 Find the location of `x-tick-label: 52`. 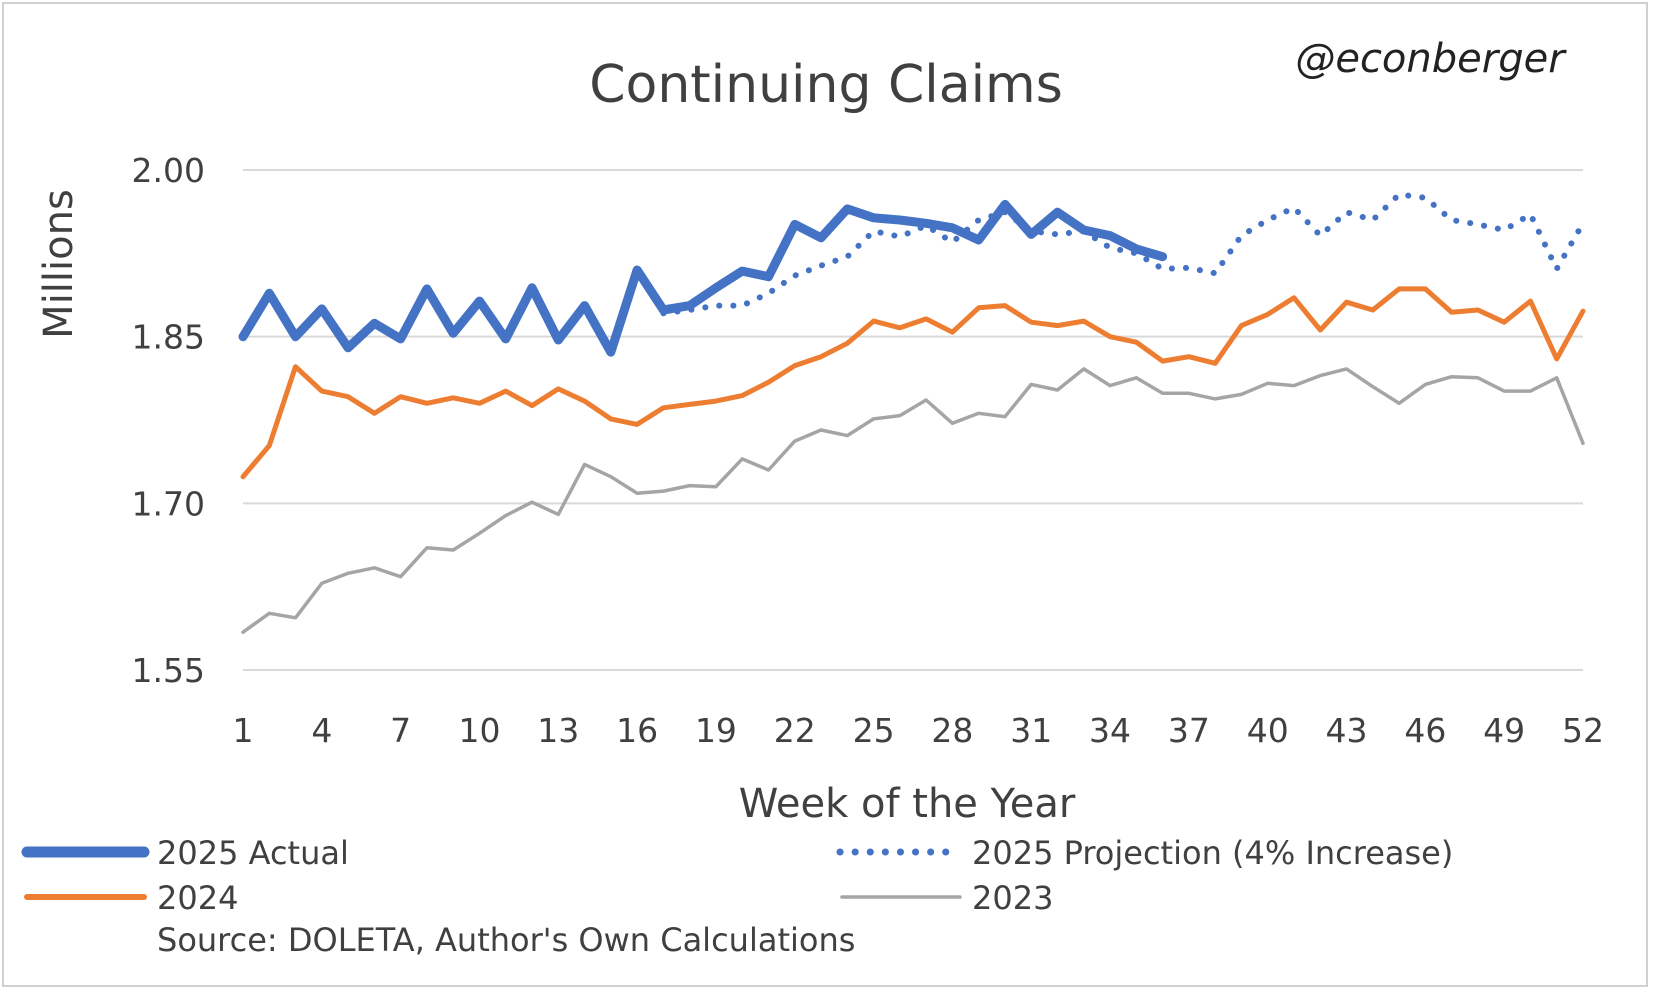

x-tick-label: 52 is located at coordinates (1583, 730).